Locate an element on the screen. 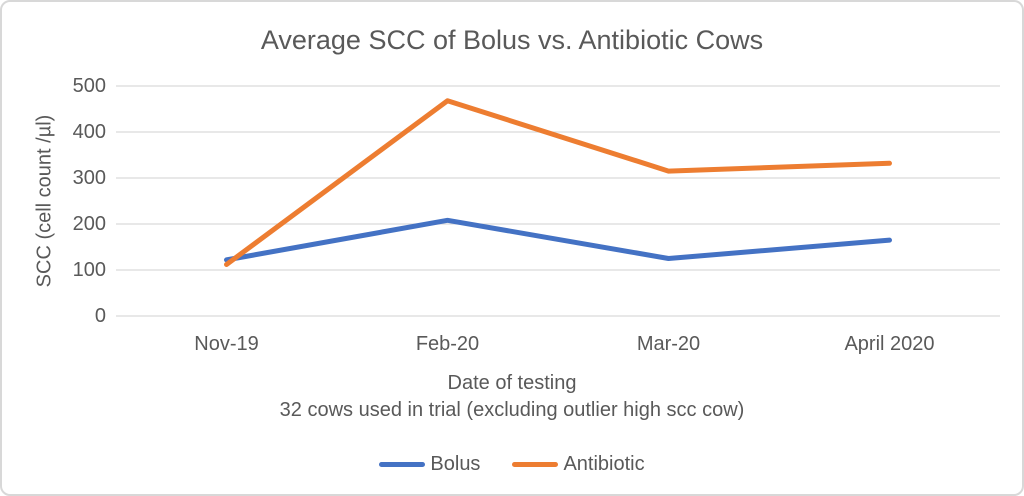 The image size is (1024, 496). x-tick-label: Mar-20 is located at coordinates (668, 344).